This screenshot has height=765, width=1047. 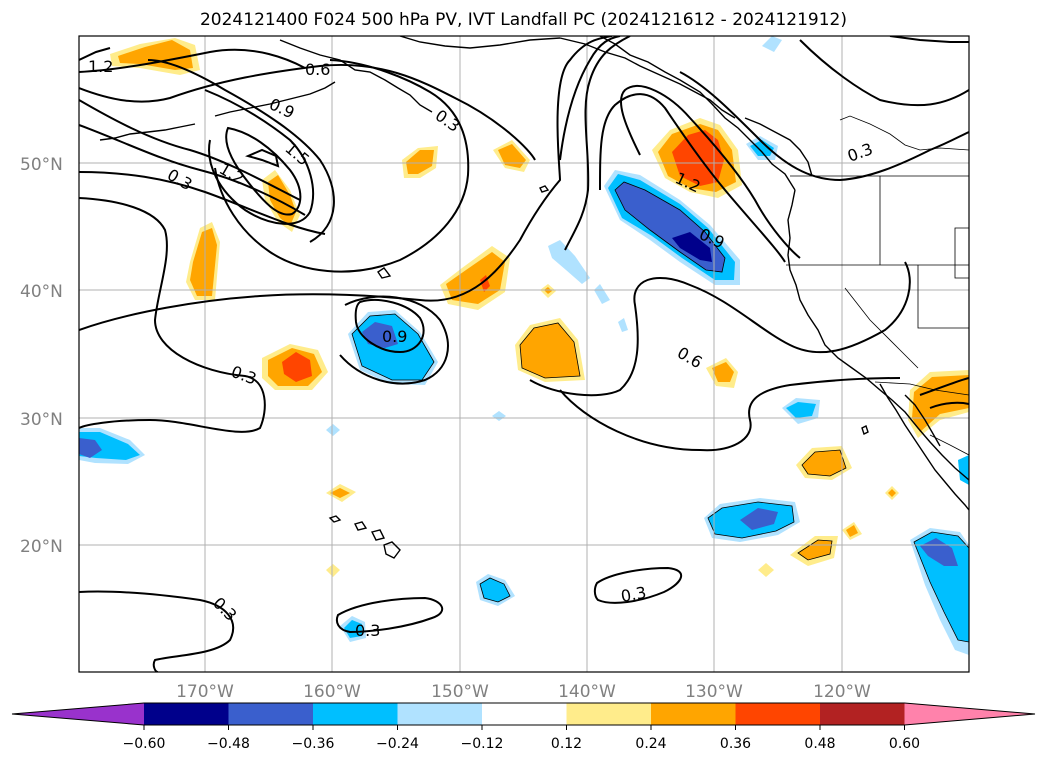 I want to click on lon-tick-label: 130°W, so click(x=714, y=692).